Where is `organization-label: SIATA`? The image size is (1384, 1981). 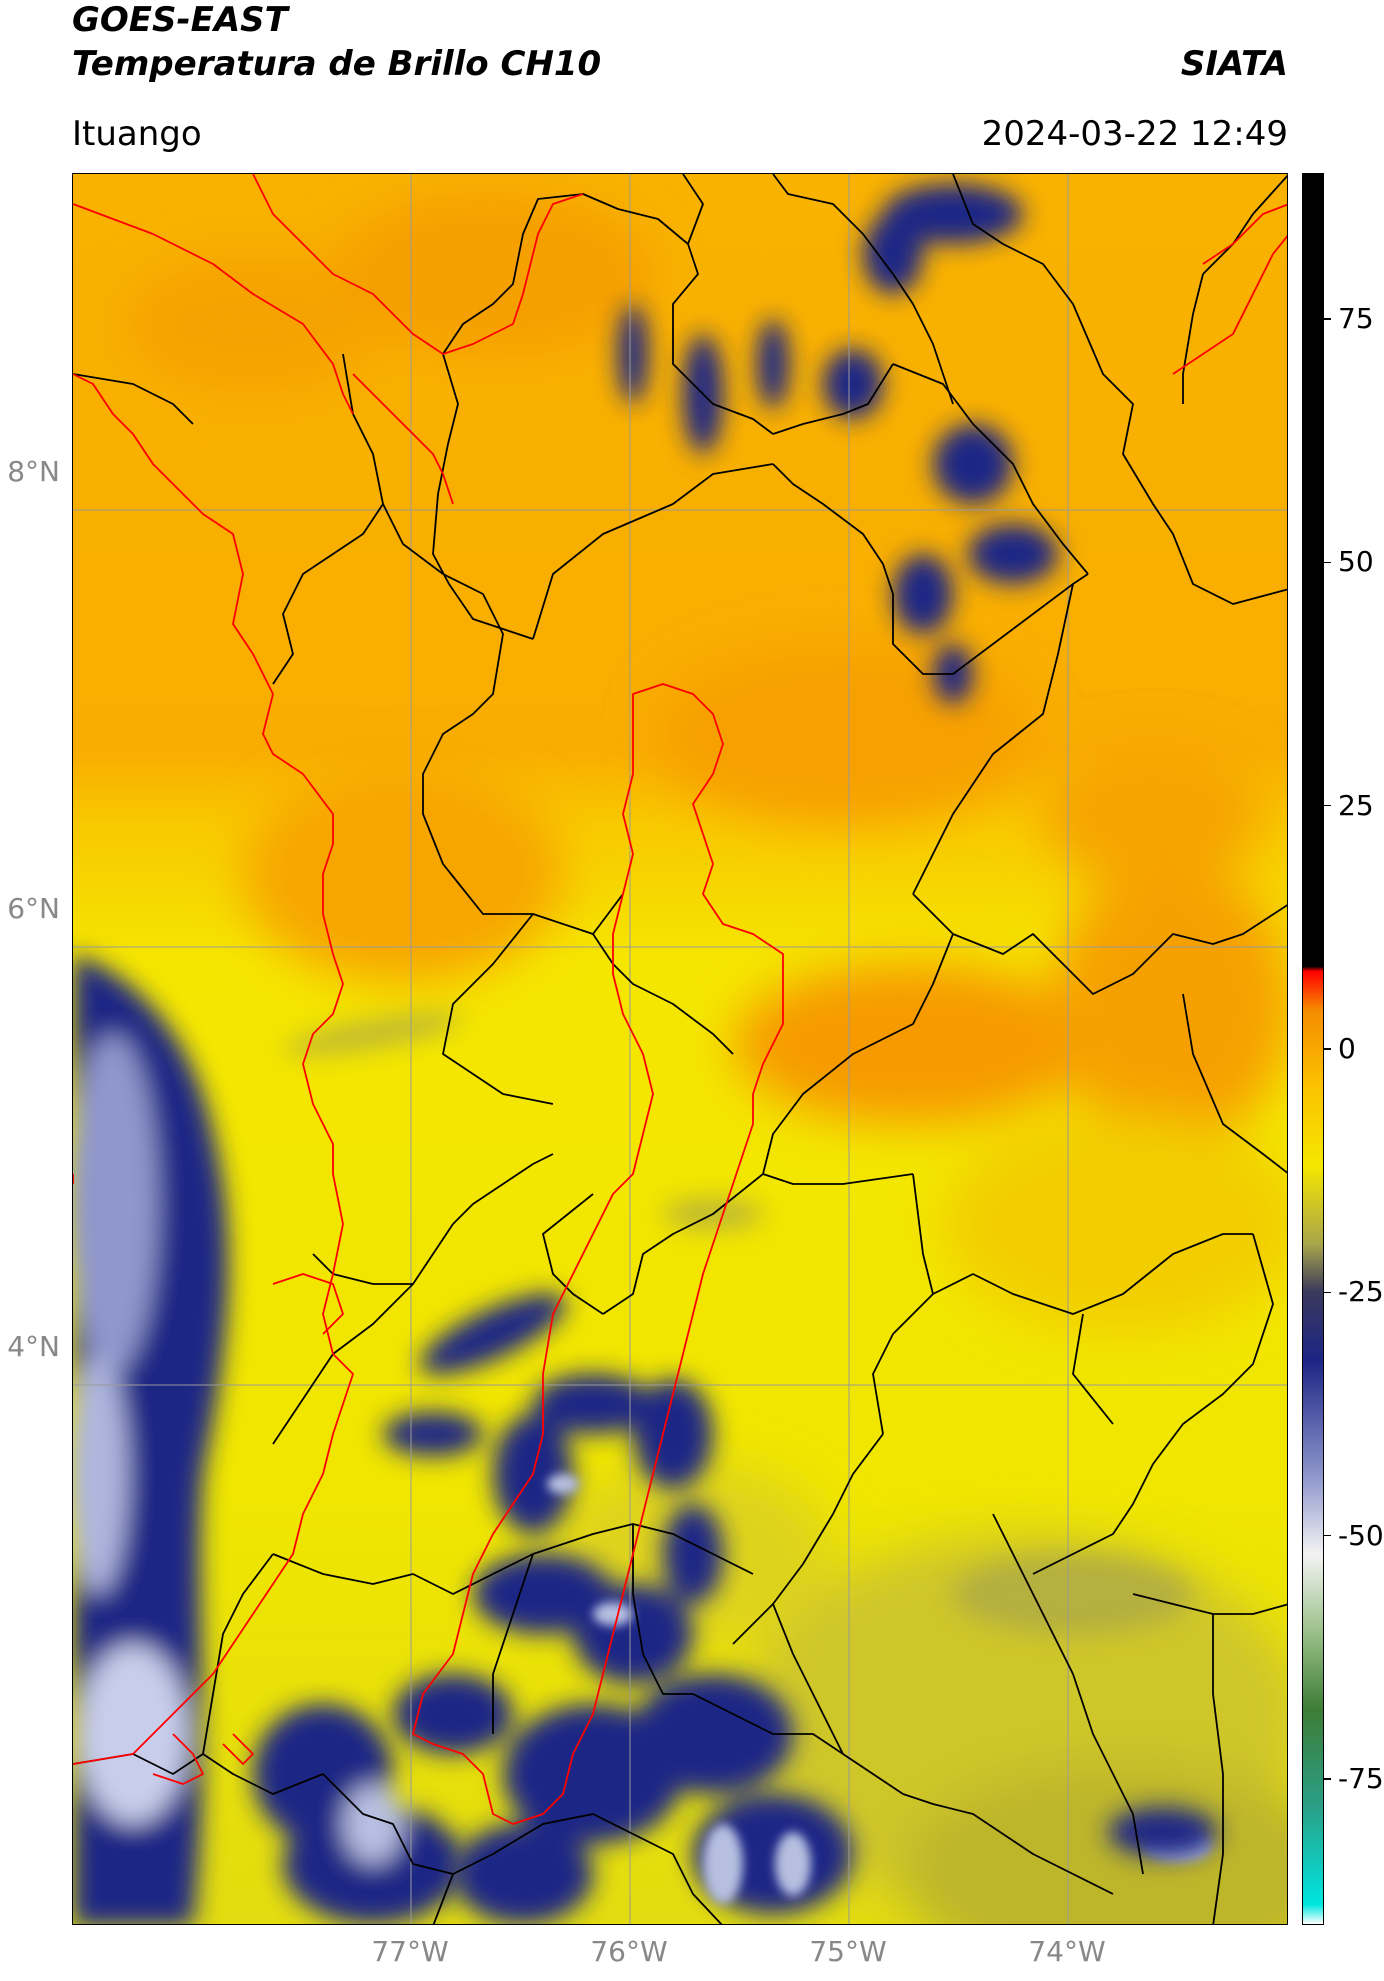
organization-label: SIATA is located at coordinates (1234, 64).